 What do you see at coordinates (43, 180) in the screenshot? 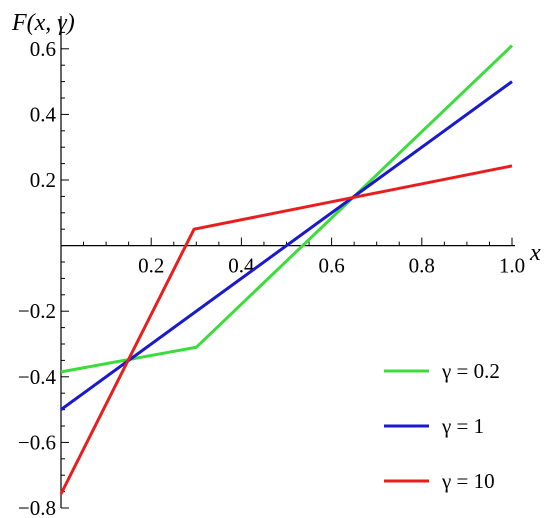
I see `y-tick-label: 0.2` at bounding box center [43, 180].